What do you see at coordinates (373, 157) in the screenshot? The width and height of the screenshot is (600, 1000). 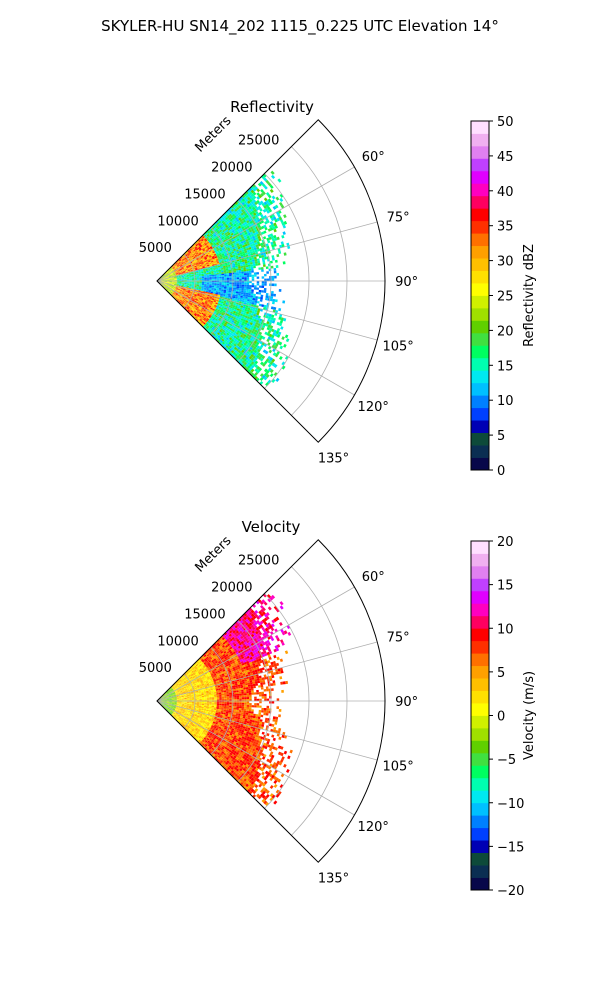 I see `reflectivity-azimuth-tick-label: 60°` at bounding box center [373, 157].